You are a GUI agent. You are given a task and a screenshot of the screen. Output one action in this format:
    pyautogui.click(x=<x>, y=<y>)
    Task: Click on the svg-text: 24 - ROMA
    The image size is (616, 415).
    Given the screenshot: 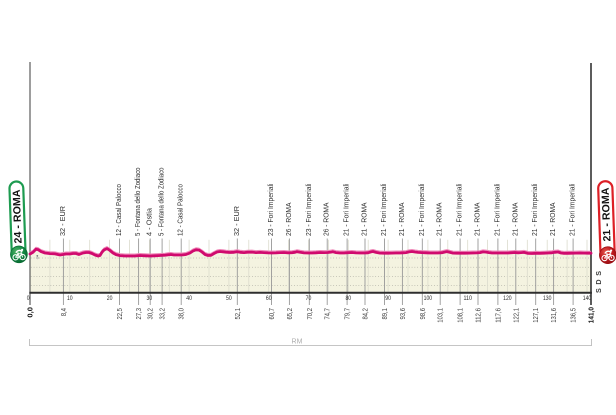 What is the action you would take?
    pyautogui.click(x=18, y=216)
    